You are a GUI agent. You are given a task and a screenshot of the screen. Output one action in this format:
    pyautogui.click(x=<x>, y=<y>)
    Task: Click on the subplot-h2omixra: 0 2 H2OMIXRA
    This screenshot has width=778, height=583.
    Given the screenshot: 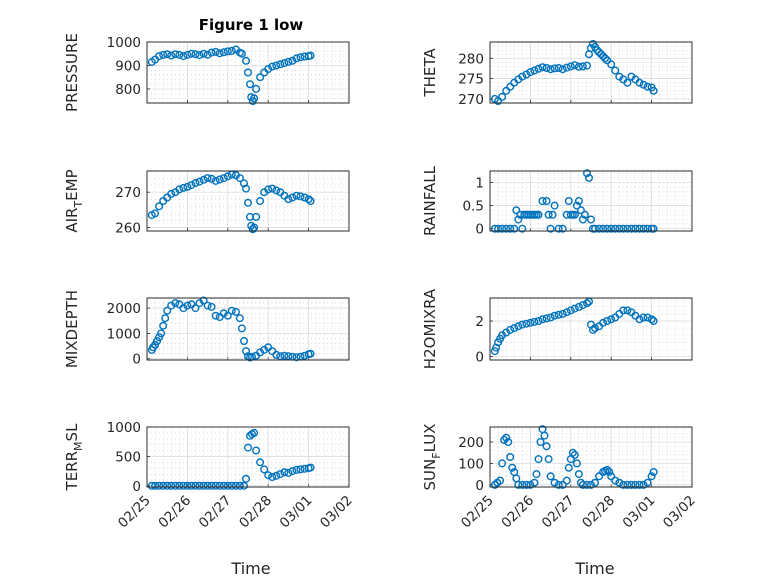 What is the action you would take?
    pyautogui.click(x=557, y=328)
    